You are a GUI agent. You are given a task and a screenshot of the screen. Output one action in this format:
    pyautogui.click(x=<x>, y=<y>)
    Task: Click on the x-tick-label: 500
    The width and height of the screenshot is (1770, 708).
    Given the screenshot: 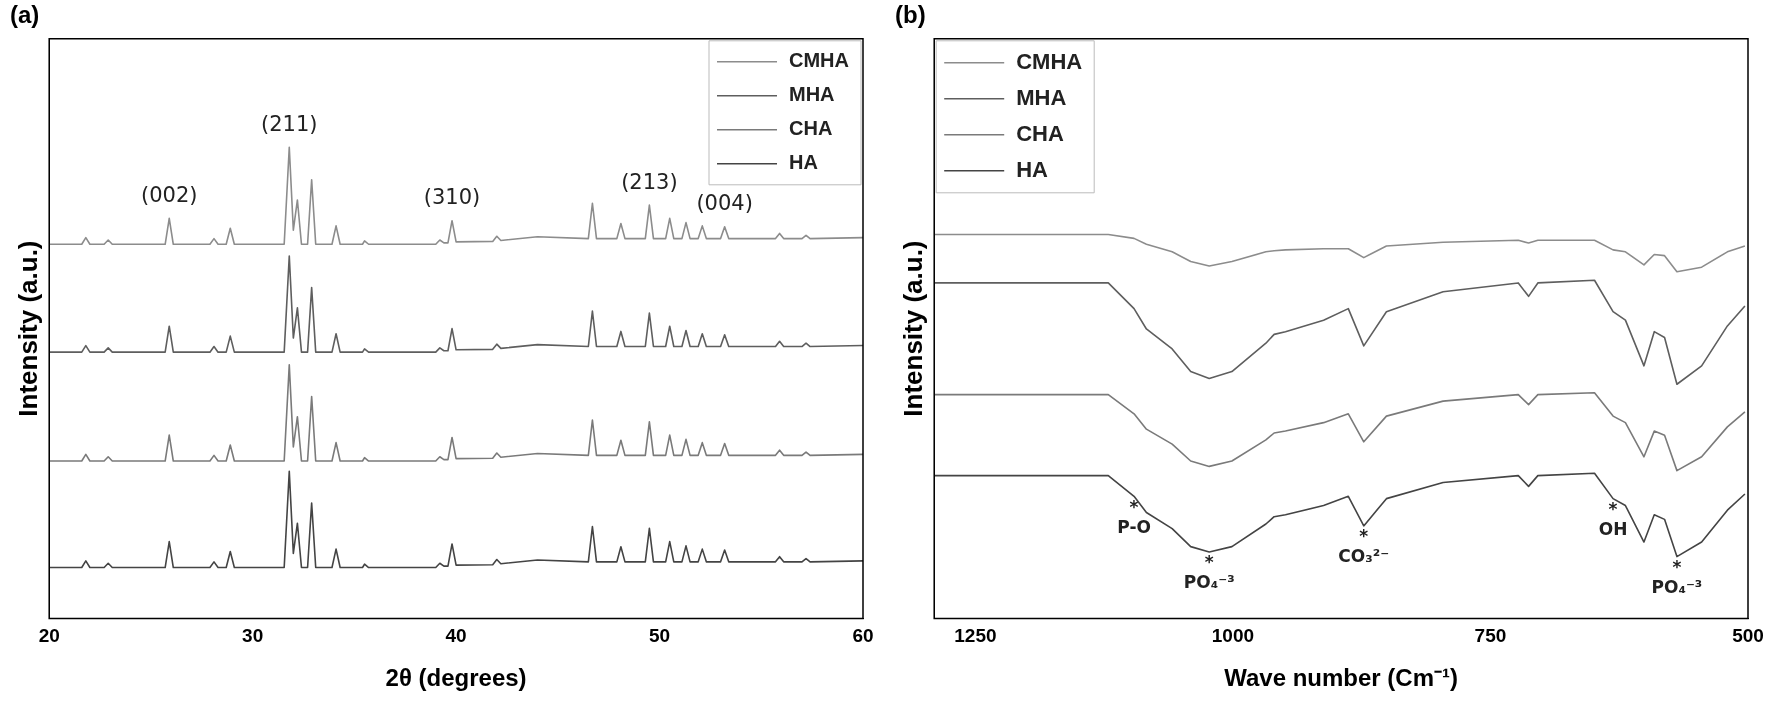 What is the action you would take?
    pyautogui.click(x=1748, y=636)
    